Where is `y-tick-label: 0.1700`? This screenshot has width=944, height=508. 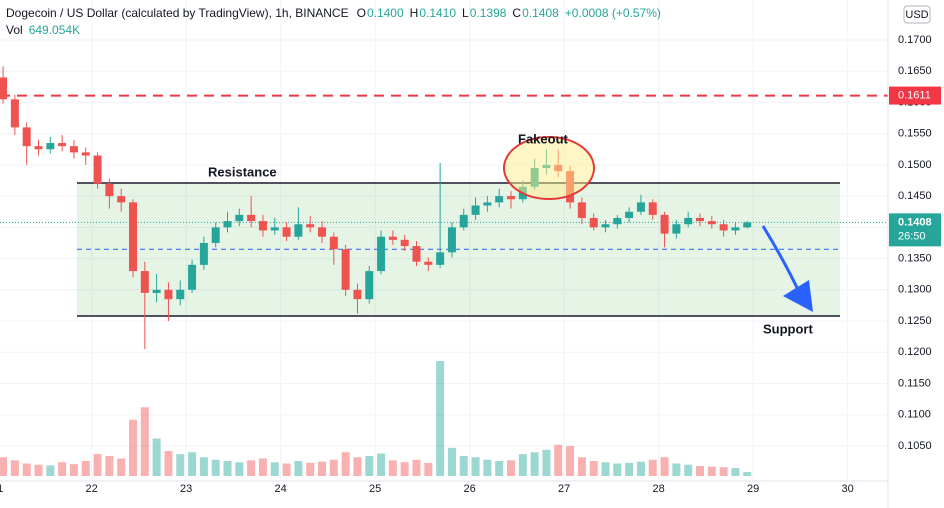
y-tick-label: 0.1700 is located at coordinates (915, 40).